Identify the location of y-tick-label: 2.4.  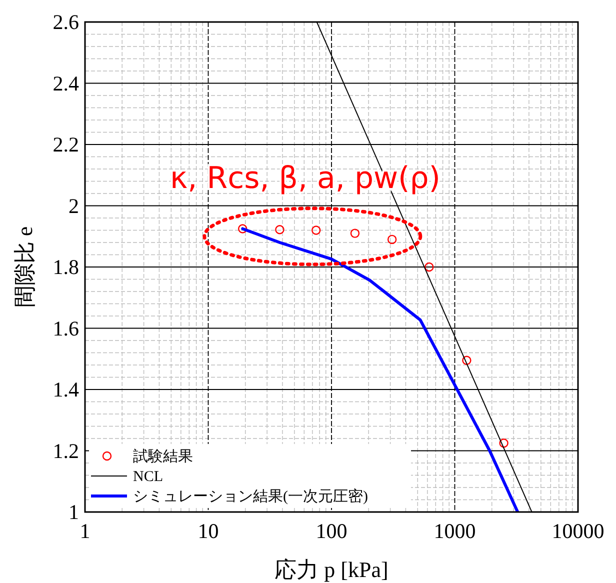
(66, 83).